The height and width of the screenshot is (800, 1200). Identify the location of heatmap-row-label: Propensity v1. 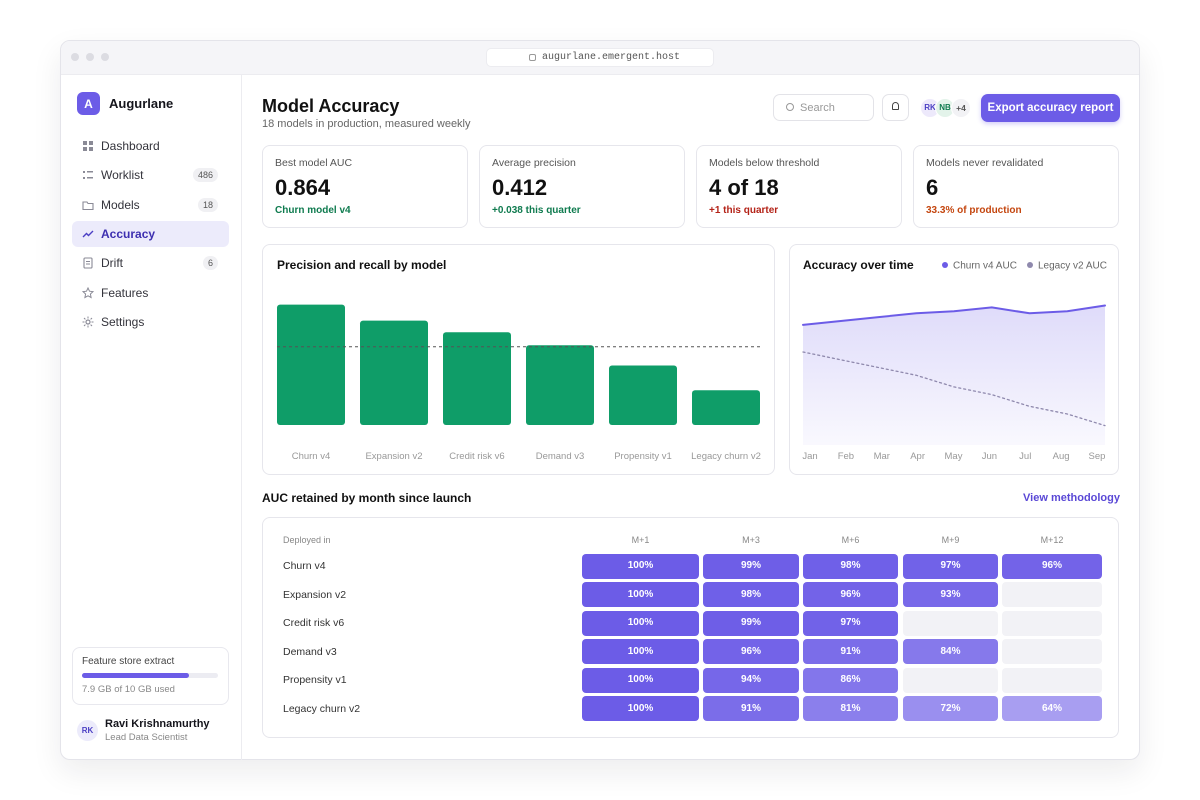
(315, 680).